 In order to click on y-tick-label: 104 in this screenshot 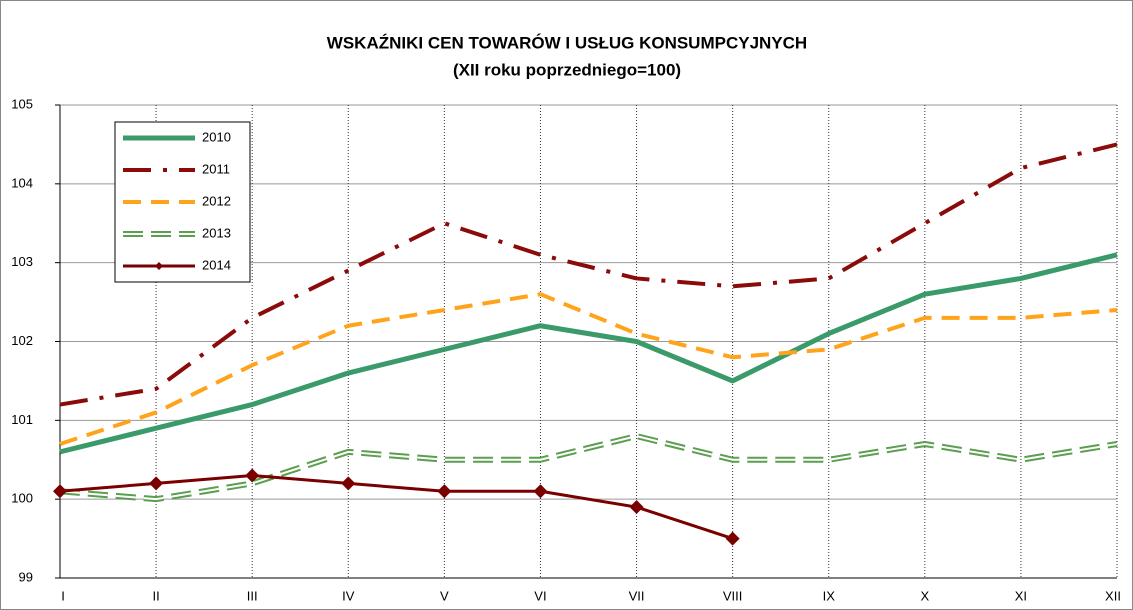, I will do `click(22, 182)`.